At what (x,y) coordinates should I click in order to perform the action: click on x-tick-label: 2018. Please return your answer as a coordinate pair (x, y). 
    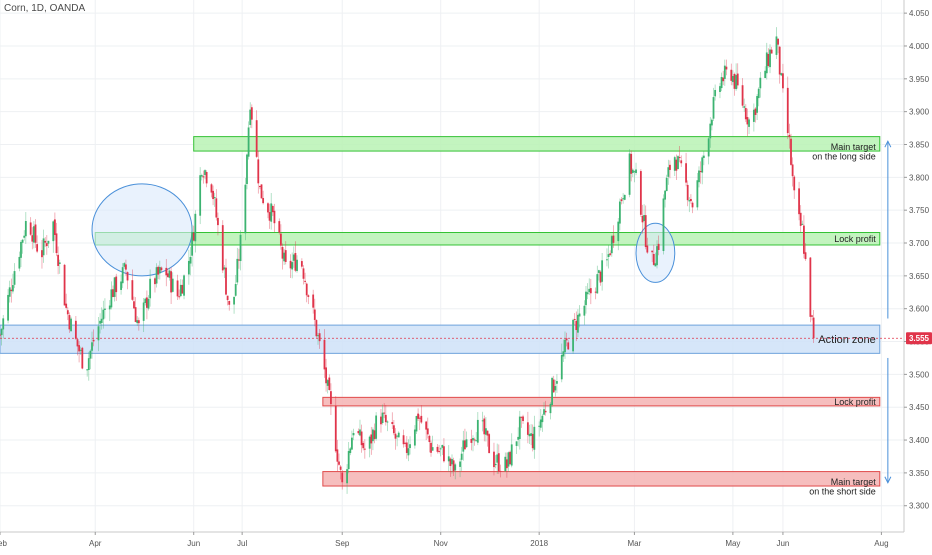
    Looking at the image, I should click on (539, 543).